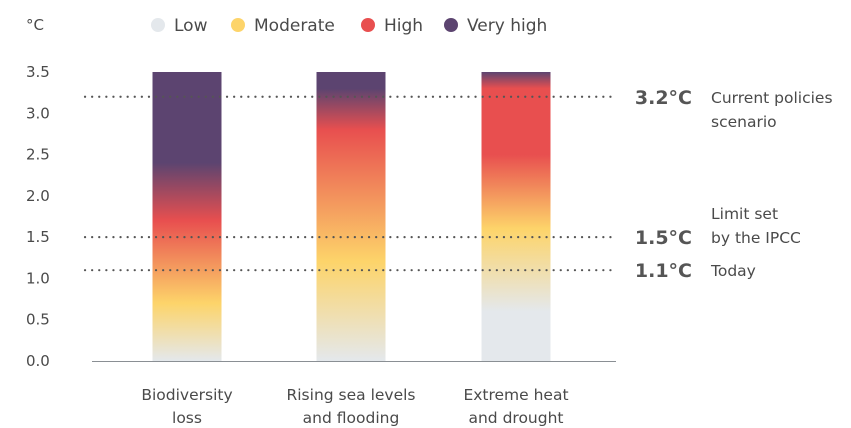 This screenshot has height=428, width=851. What do you see at coordinates (158, 25) in the screenshot?
I see `legend-swatch-low` at bounding box center [158, 25].